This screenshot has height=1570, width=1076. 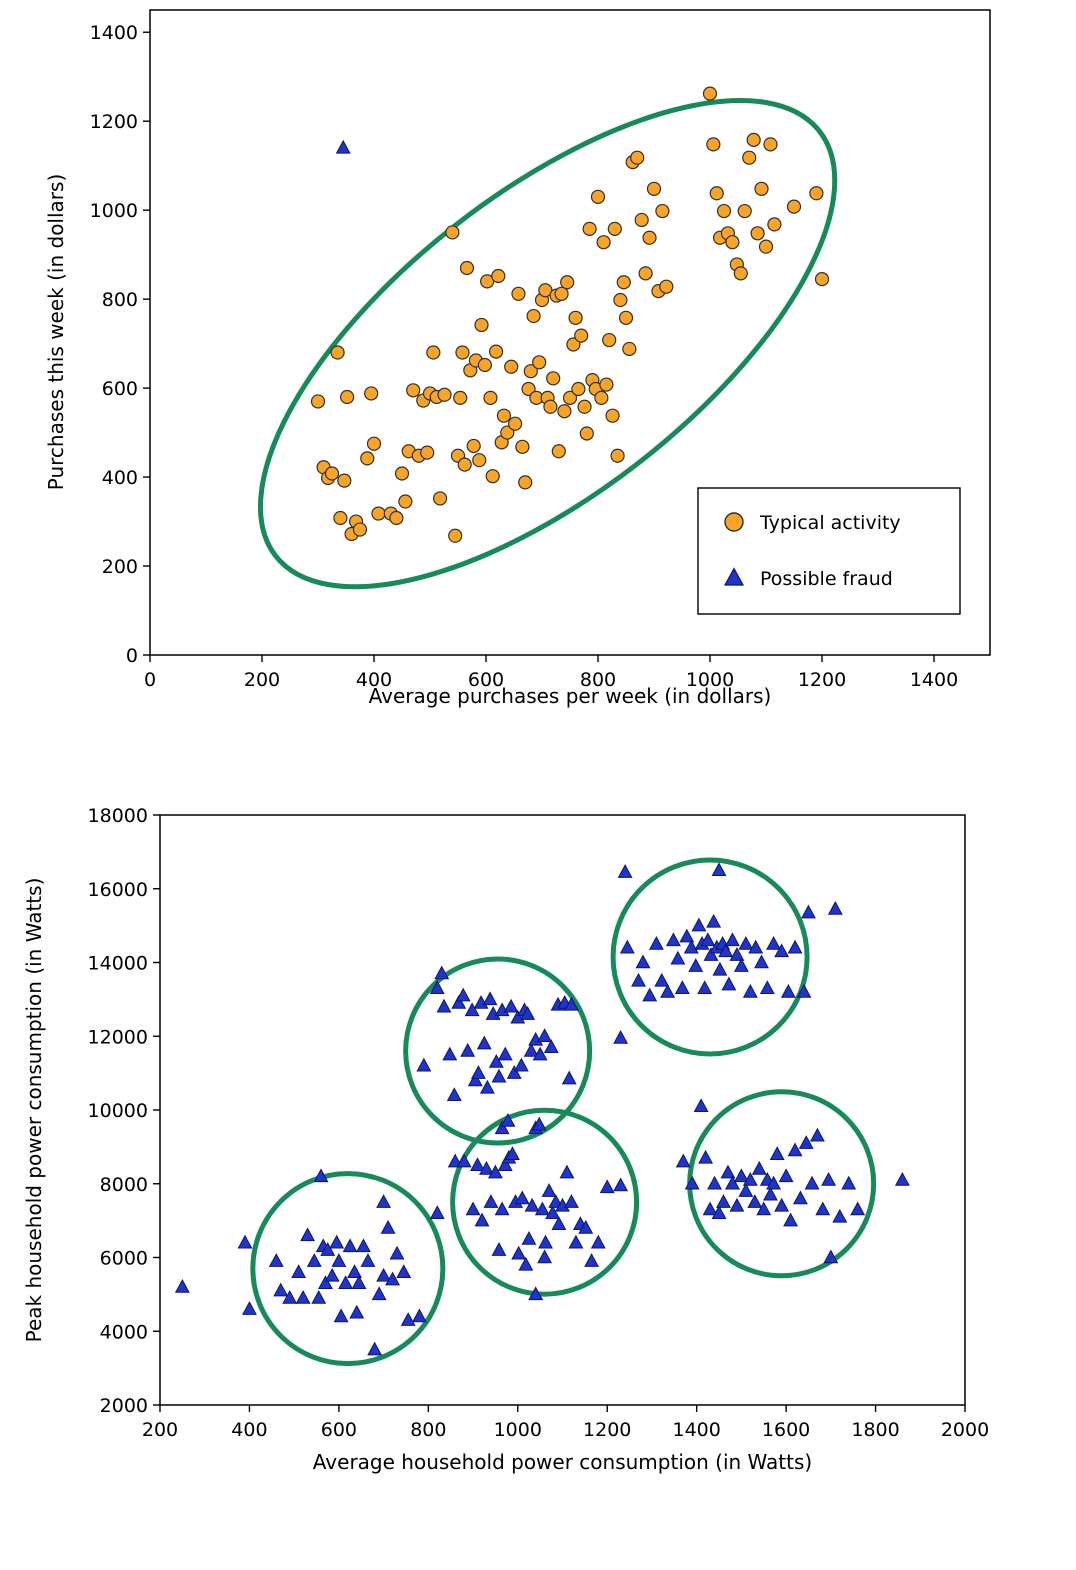 What do you see at coordinates (486, 680) in the screenshot?
I see `x-tick-label: 600` at bounding box center [486, 680].